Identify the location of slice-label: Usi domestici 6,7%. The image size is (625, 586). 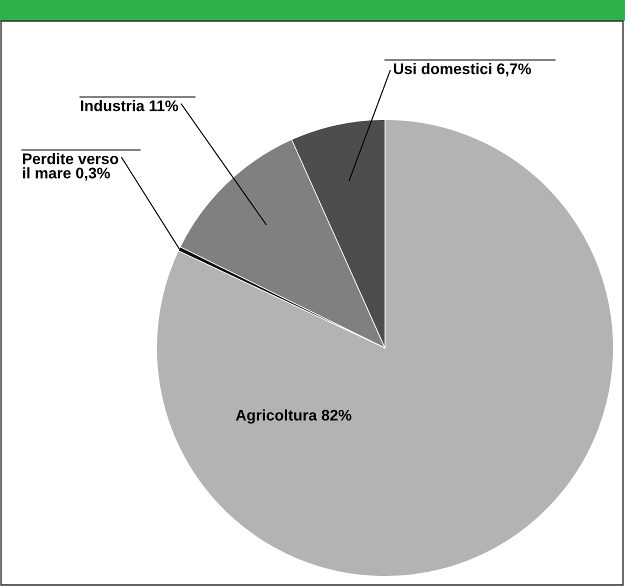
(462, 69).